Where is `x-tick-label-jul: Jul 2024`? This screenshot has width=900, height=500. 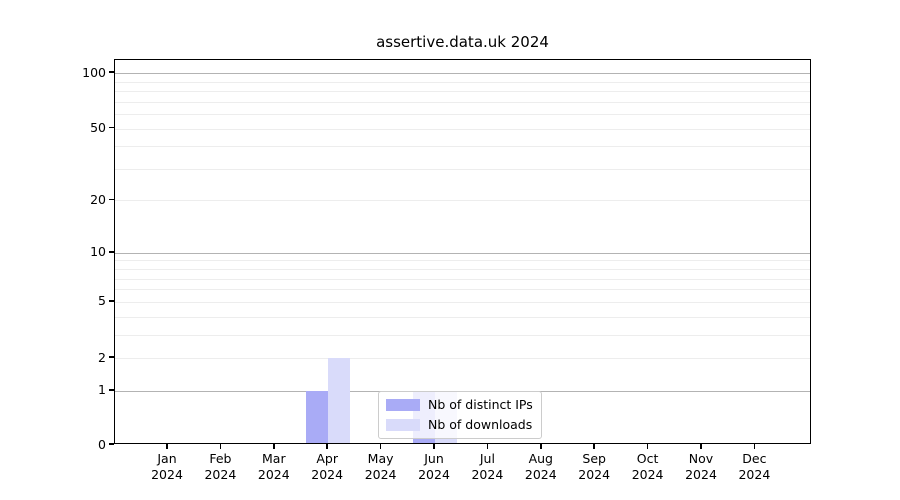 x-tick-label-jul: Jul 2024 is located at coordinates (487, 466).